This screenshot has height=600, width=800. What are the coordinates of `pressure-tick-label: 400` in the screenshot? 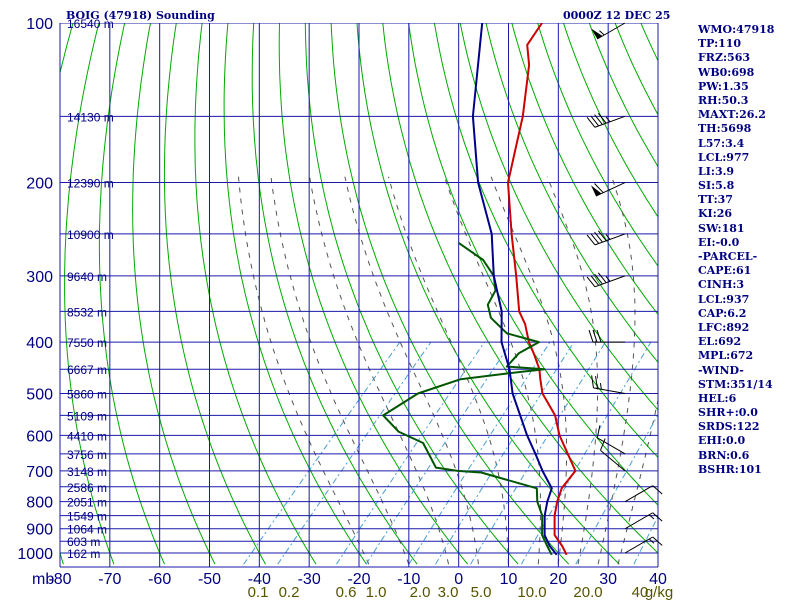 It's located at (39, 343).